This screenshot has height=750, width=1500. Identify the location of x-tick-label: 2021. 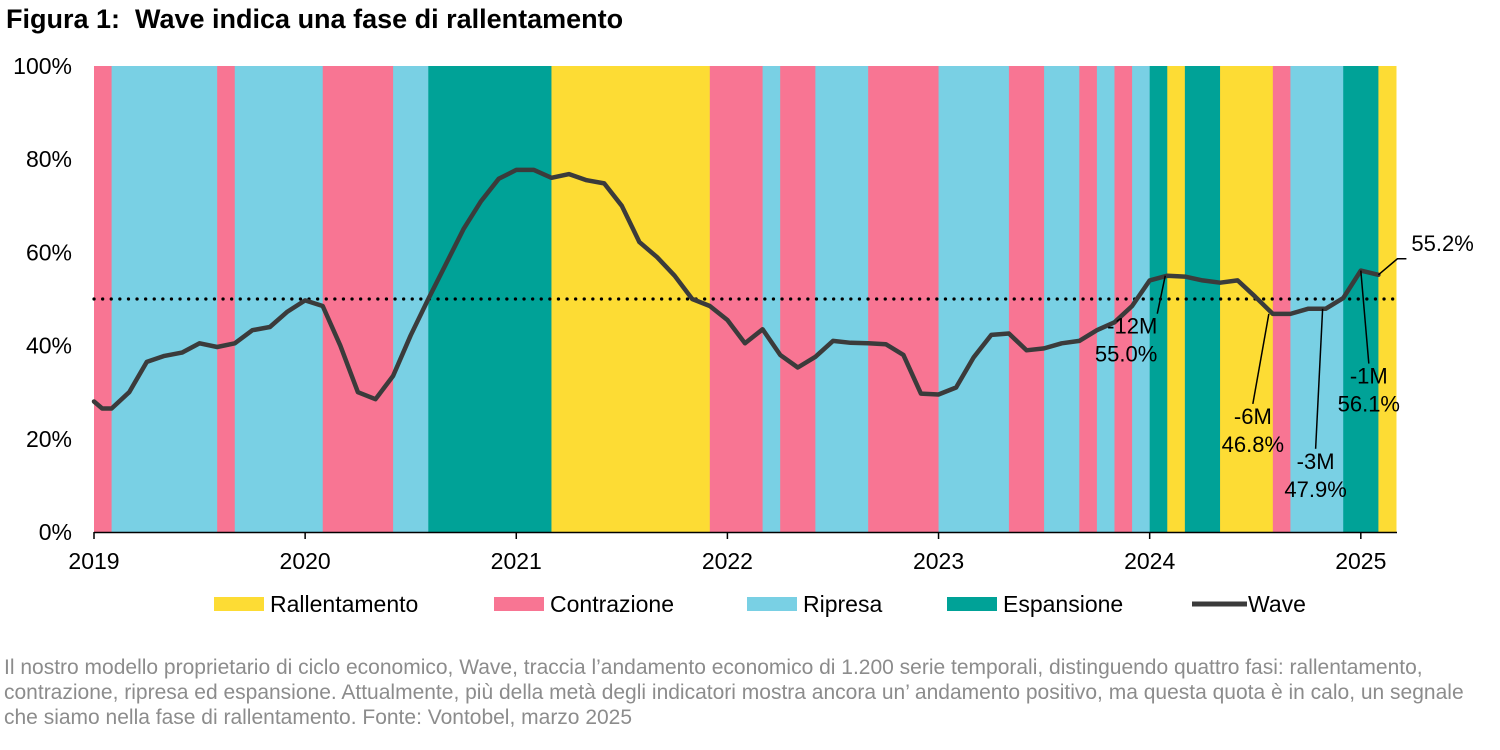
(516, 561).